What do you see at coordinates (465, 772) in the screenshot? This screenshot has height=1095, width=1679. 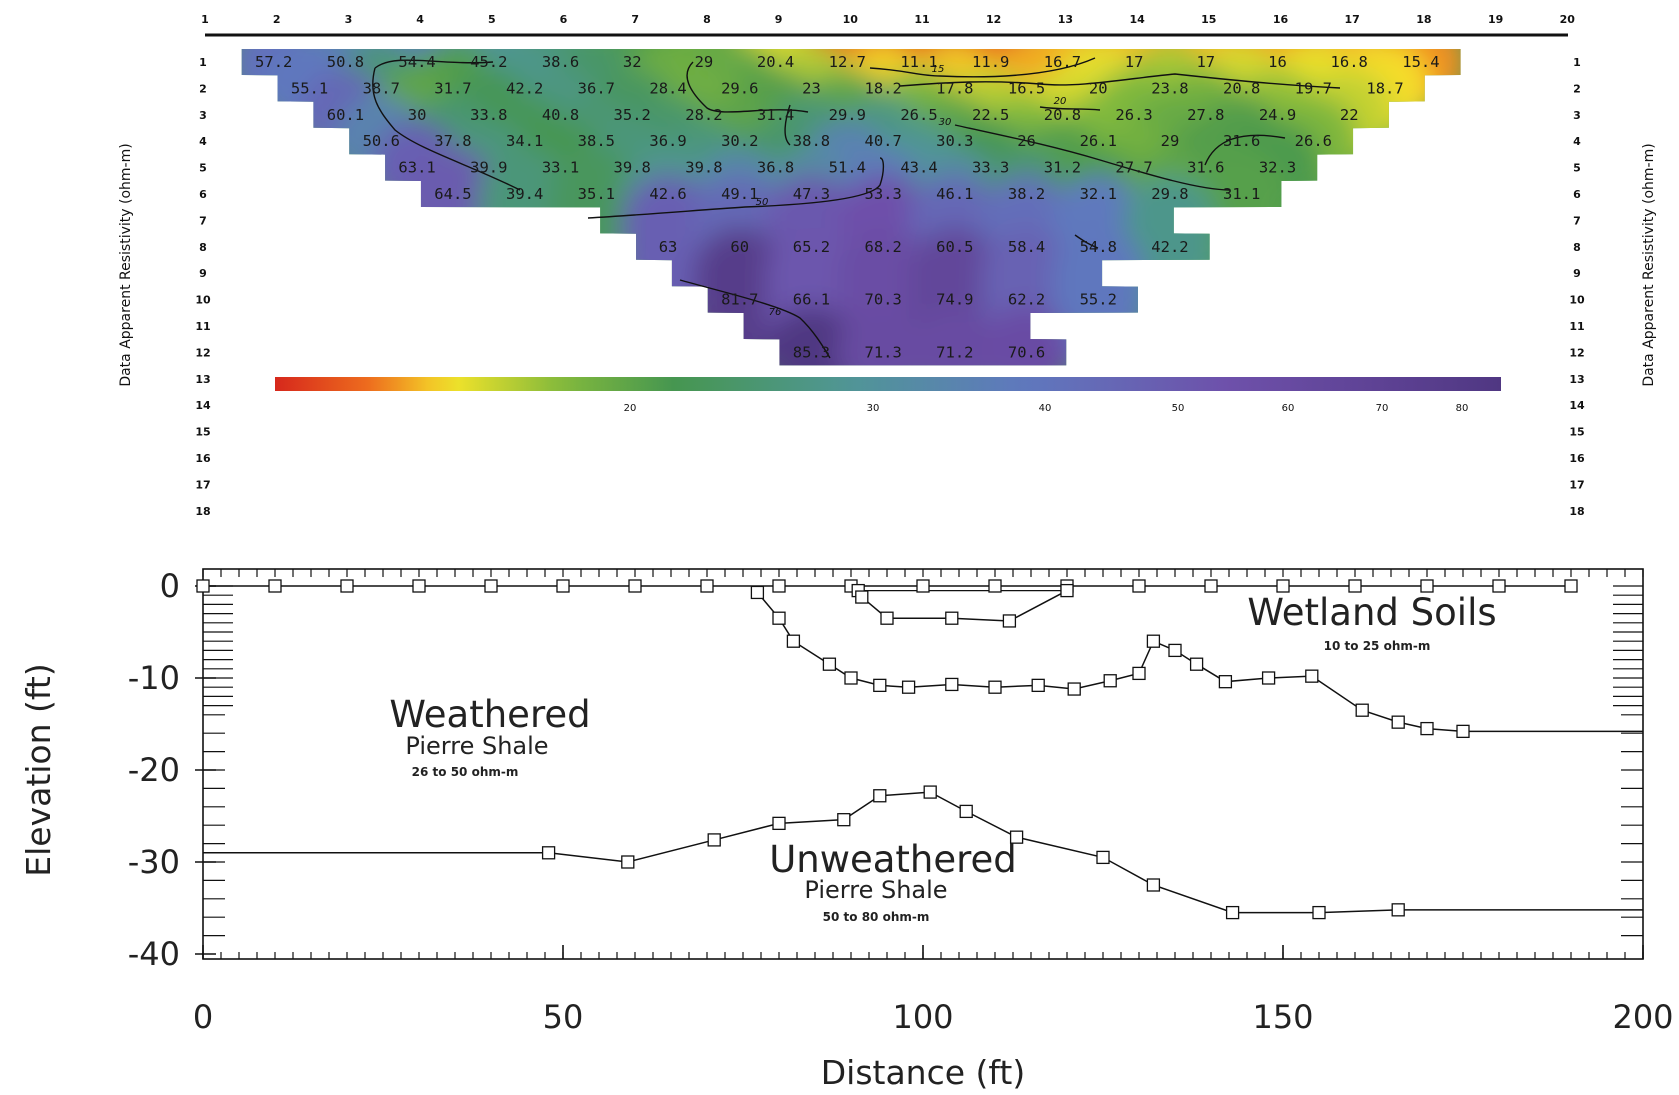 I see `weathered-shale-range: 26 to 50 ohm-m` at bounding box center [465, 772].